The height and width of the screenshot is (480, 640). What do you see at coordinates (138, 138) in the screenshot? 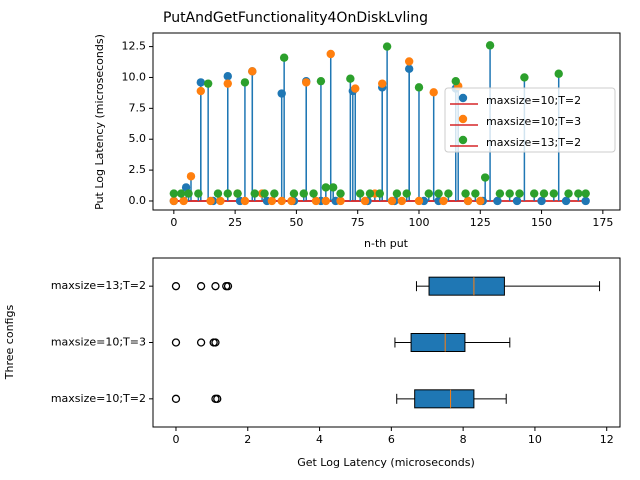
I see `y-tick-label: 5.0` at bounding box center [138, 138].